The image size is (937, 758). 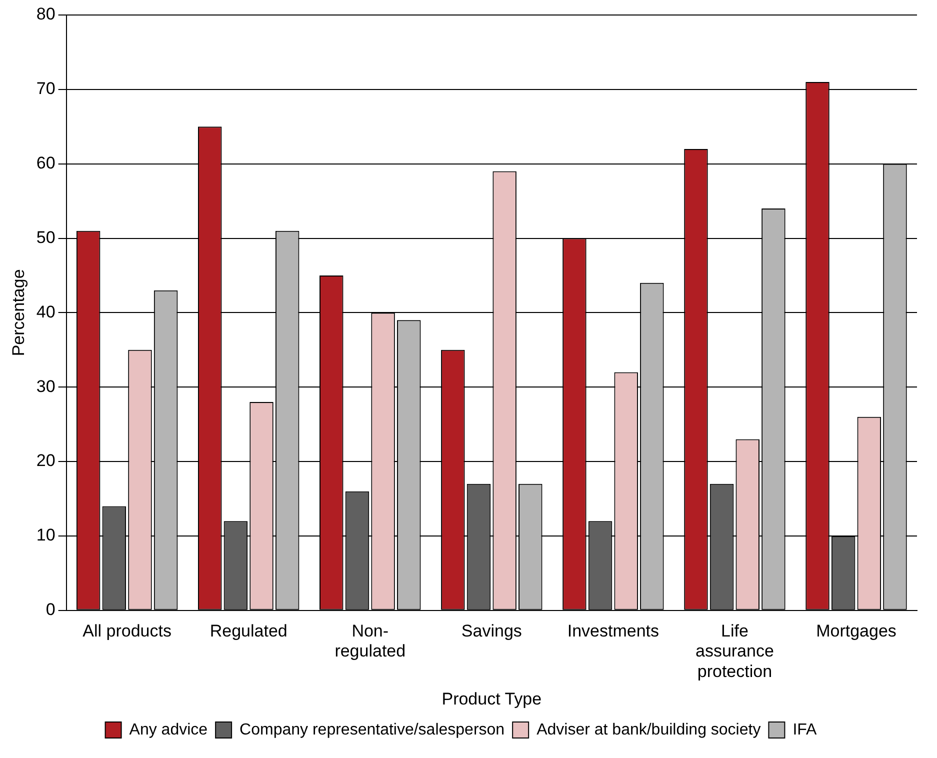 I want to click on y-tick-label: 40, so click(x=46, y=312).